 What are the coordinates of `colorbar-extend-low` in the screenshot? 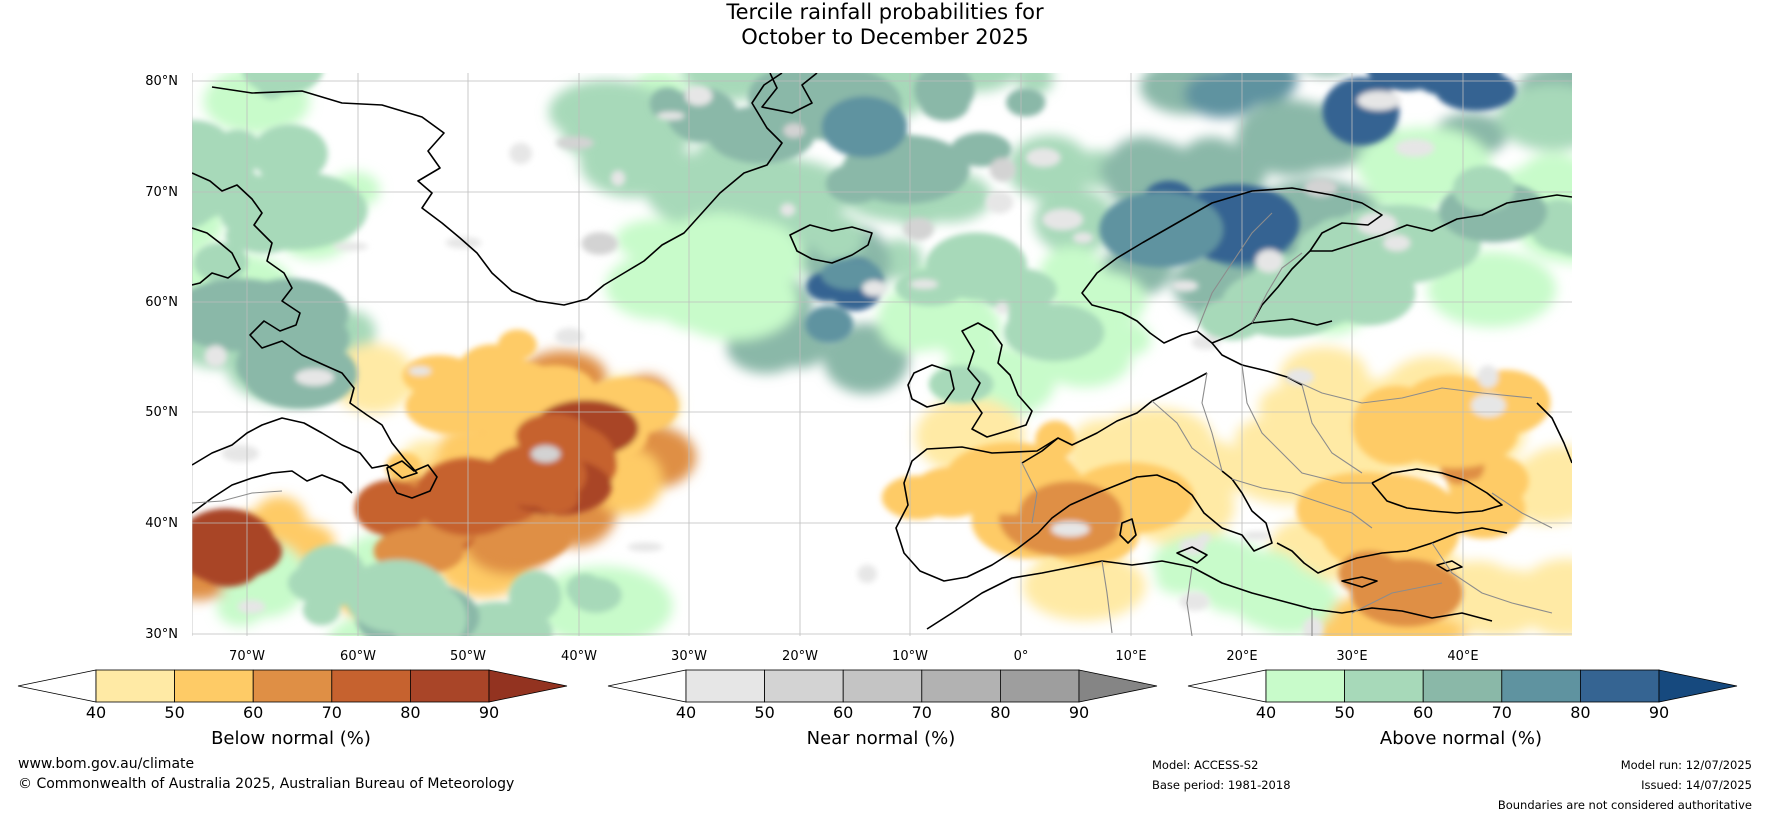 It's located at (1227, 686).